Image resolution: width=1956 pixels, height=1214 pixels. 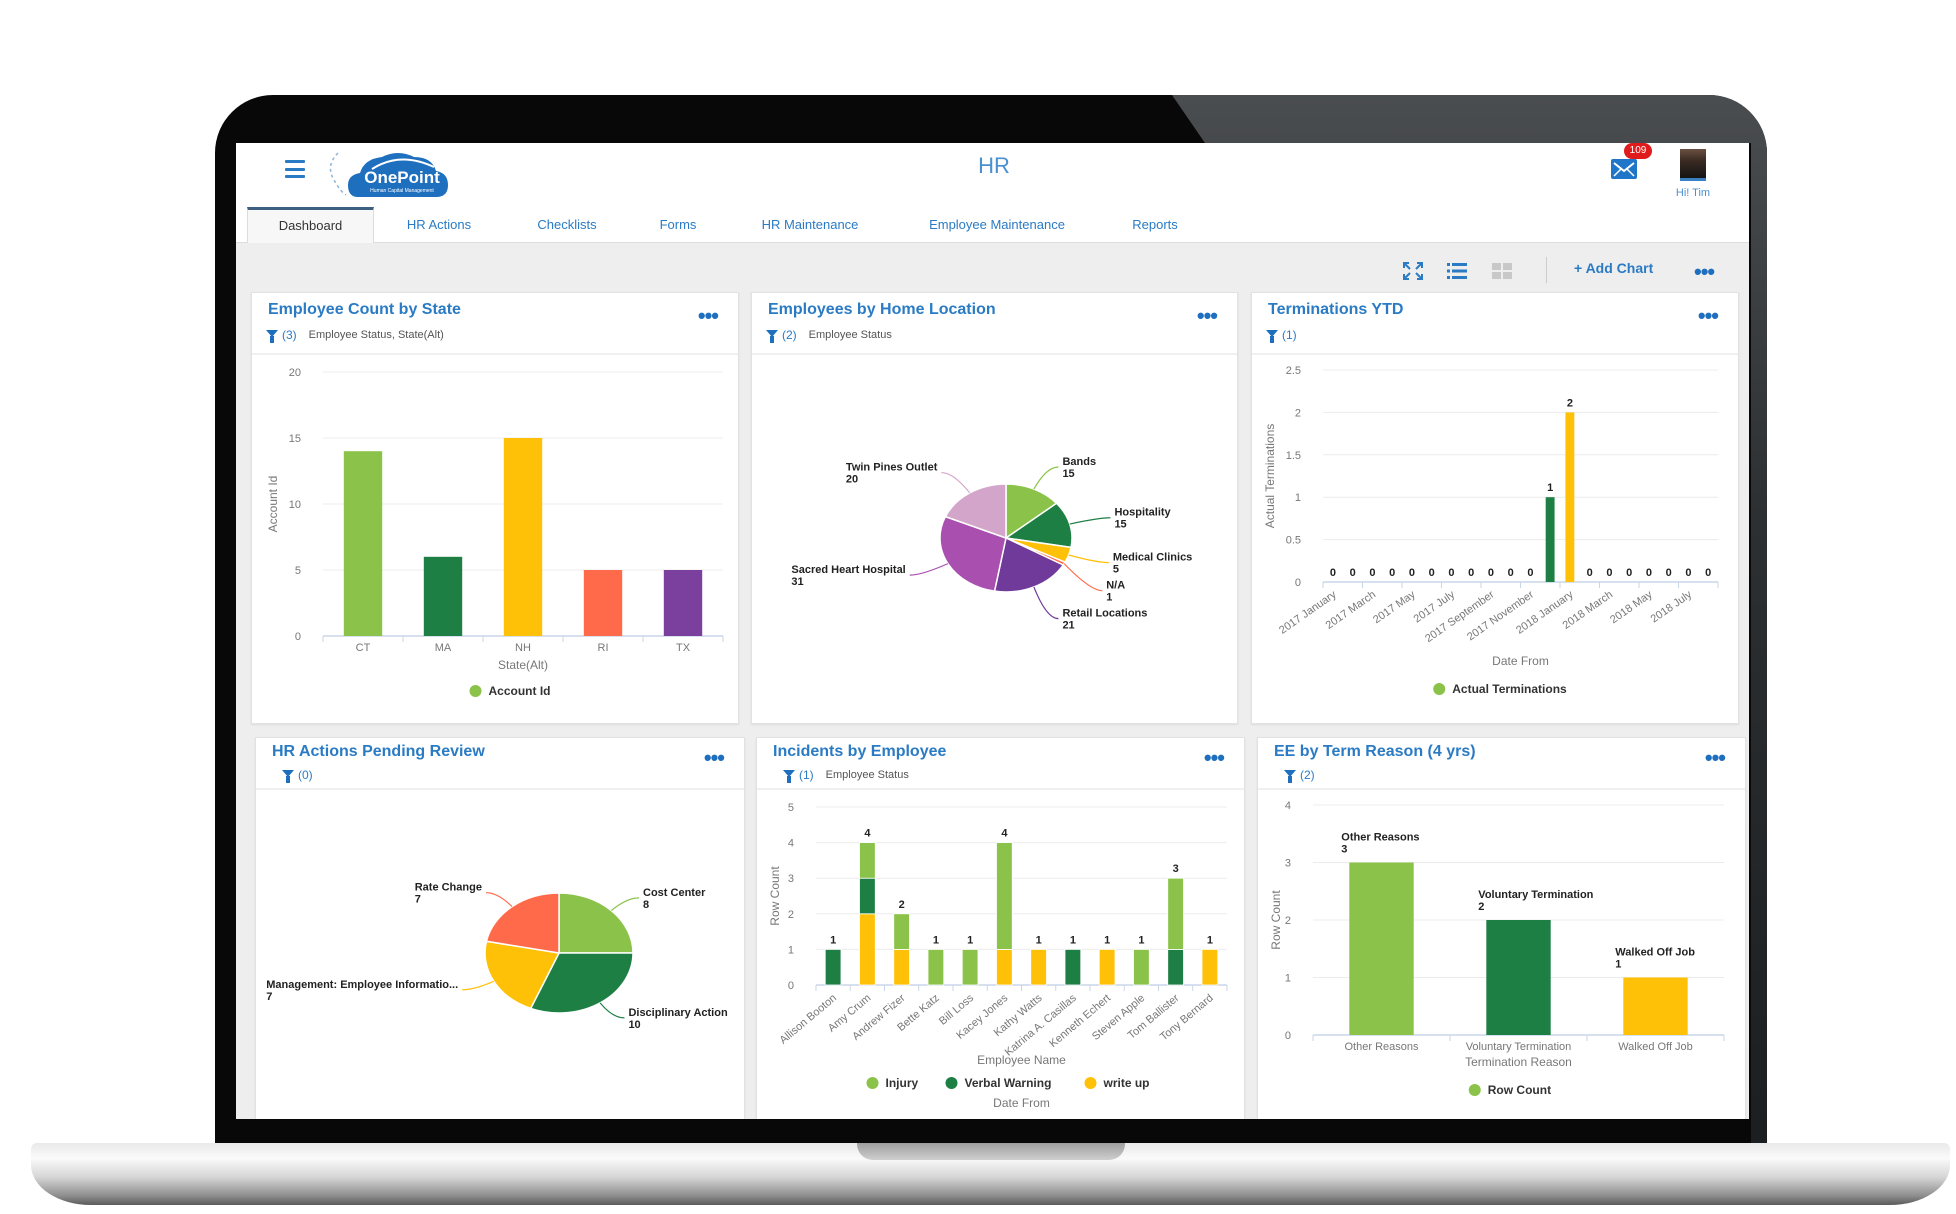 I want to click on menu-icon, so click(x=295, y=169).